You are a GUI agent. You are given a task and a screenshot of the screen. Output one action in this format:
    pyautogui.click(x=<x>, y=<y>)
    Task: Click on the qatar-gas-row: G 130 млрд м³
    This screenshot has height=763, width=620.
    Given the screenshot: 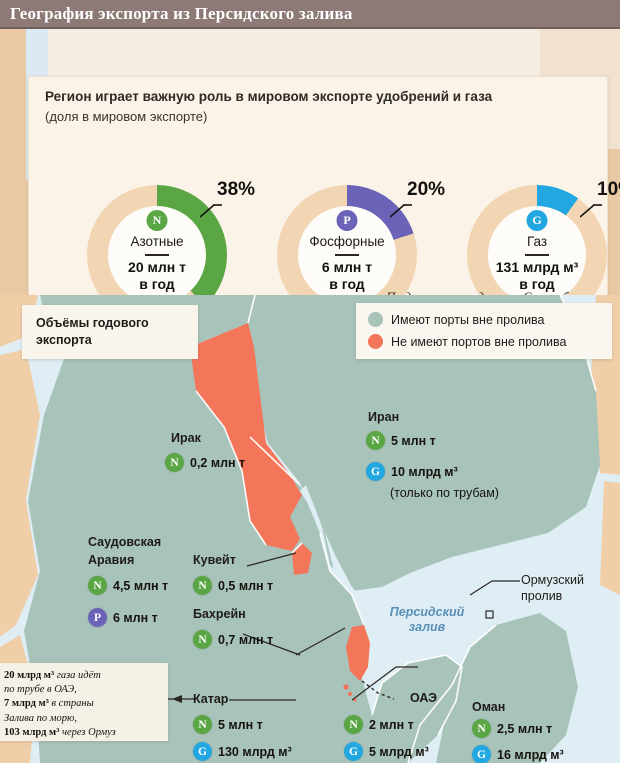 What is the action you would take?
    pyautogui.click(x=242, y=751)
    